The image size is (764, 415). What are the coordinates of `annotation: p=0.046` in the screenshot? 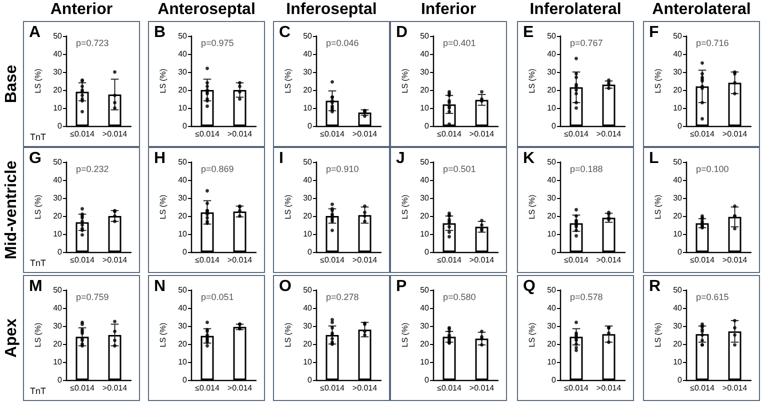 It's located at (342, 43).